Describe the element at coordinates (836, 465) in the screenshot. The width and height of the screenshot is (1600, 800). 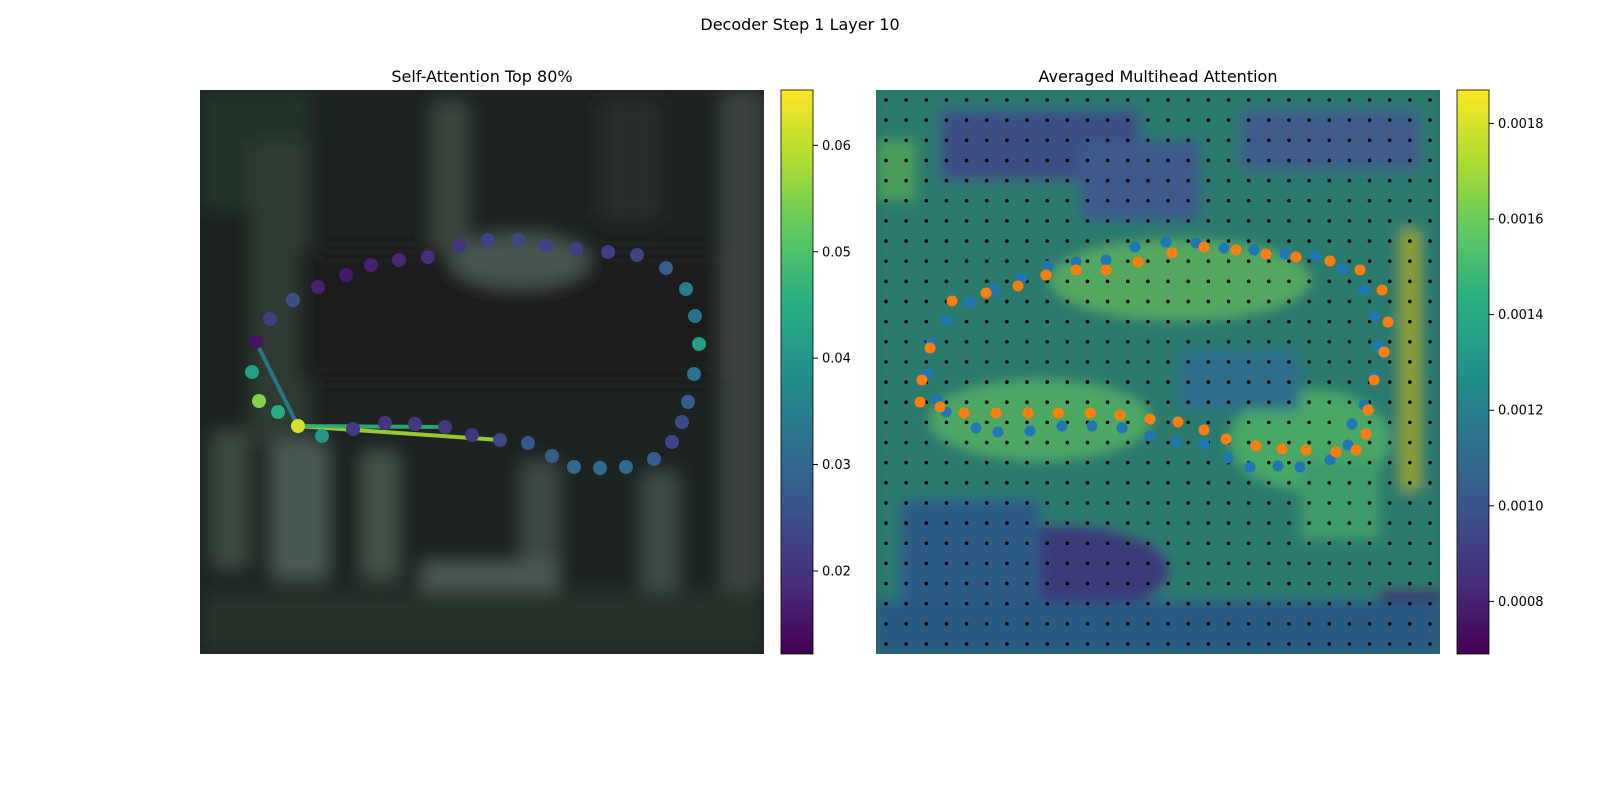
I see `colorbar-left-tick-label-1: 0.03` at that location.